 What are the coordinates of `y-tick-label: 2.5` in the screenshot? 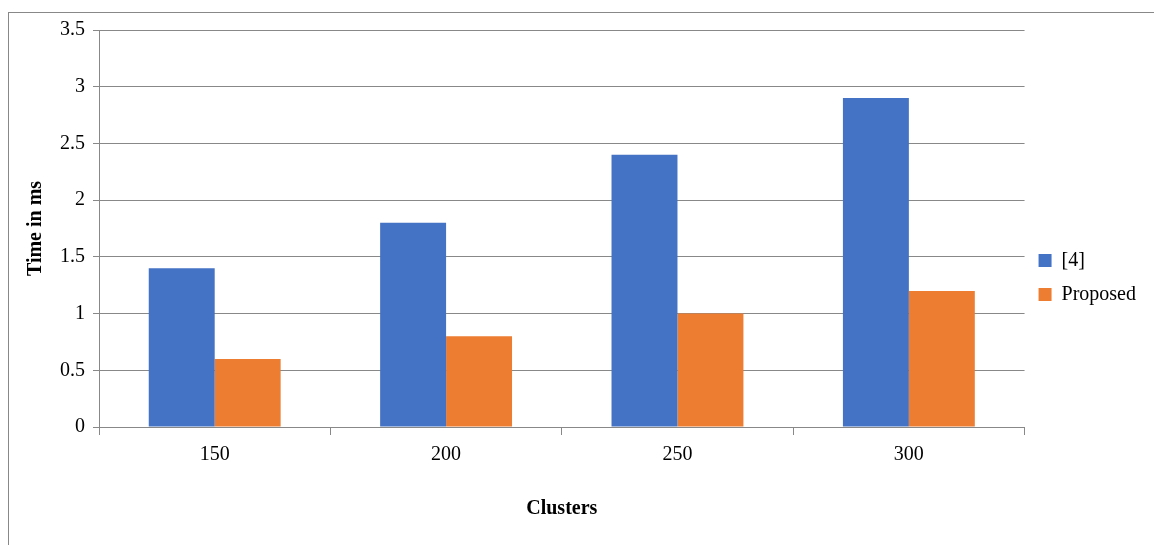 It's located at (72, 141).